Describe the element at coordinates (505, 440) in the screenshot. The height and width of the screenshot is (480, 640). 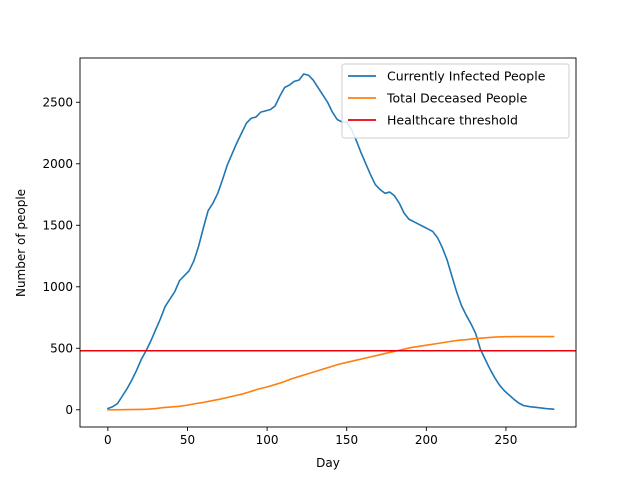
I see `x-tick-label: 250` at that location.